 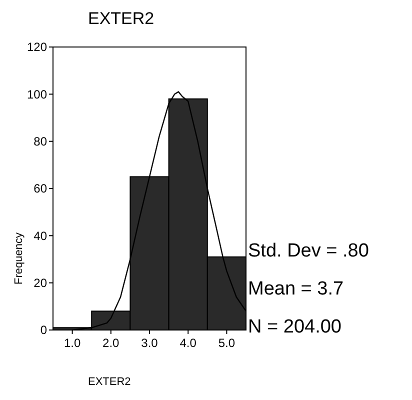 What do you see at coordinates (188, 343) in the screenshot?
I see `x-tick-label: 4.0` at bounding box center [188, 343].